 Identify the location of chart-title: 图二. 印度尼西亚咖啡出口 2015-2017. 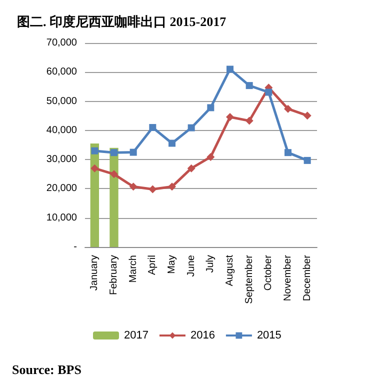
(122, 21).